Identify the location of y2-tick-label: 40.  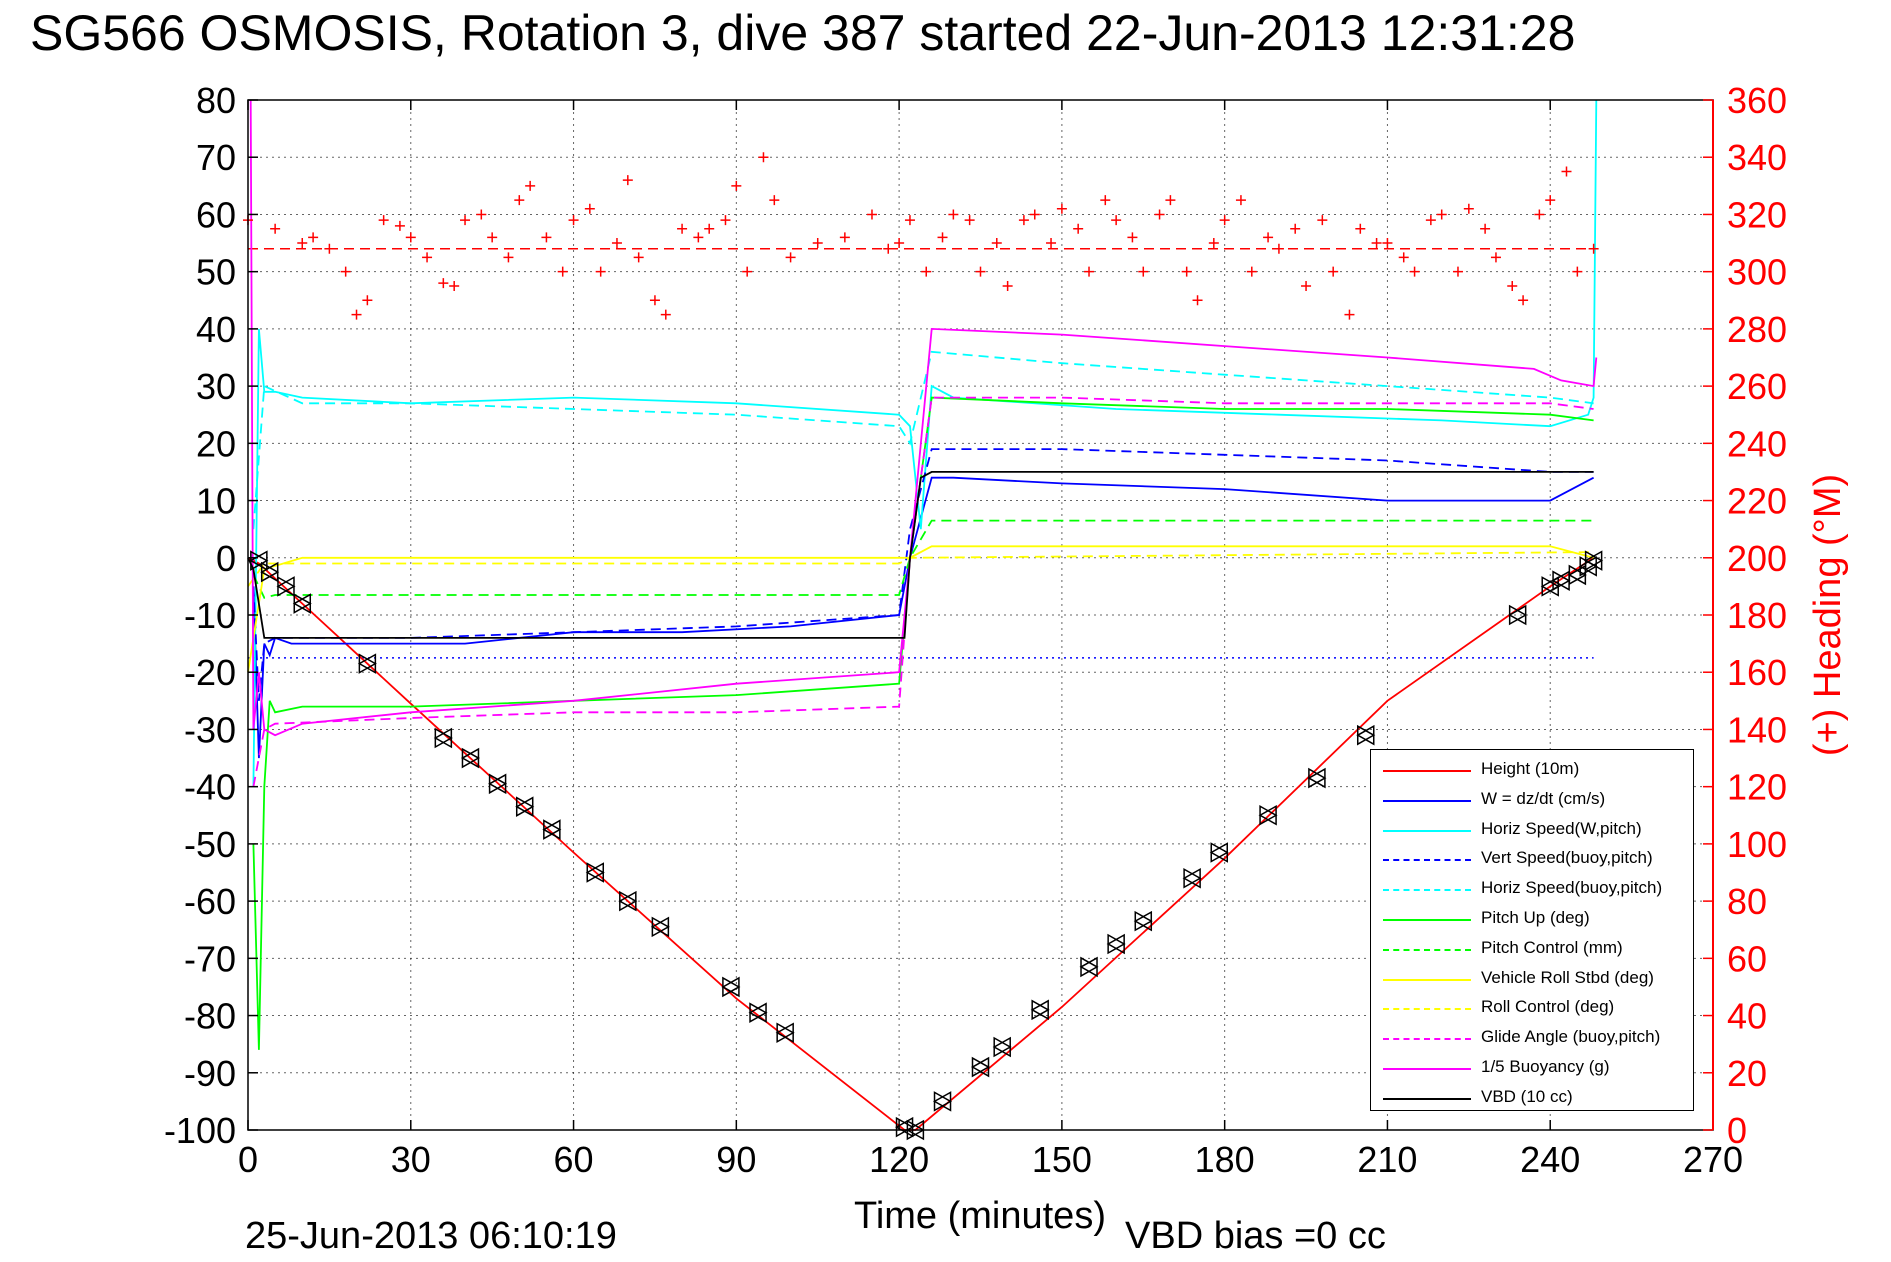
(1747, 1016).